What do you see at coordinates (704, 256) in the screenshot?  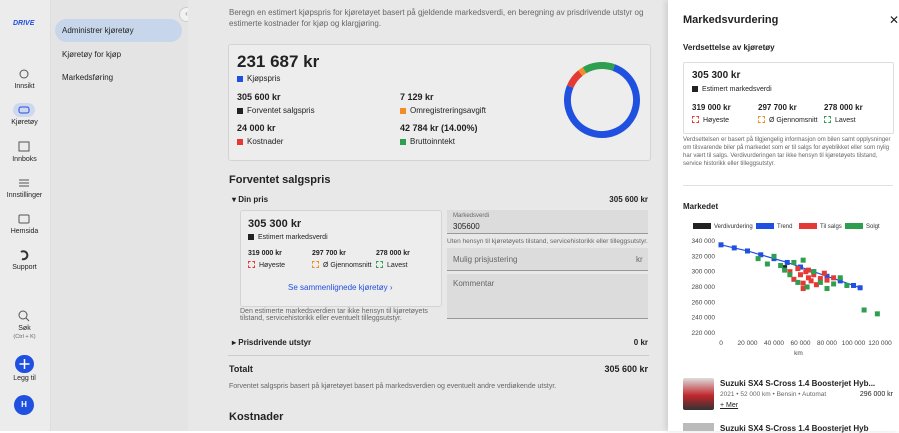 I see `y-tick-label: 320 000` at bounding box center [704, 256].